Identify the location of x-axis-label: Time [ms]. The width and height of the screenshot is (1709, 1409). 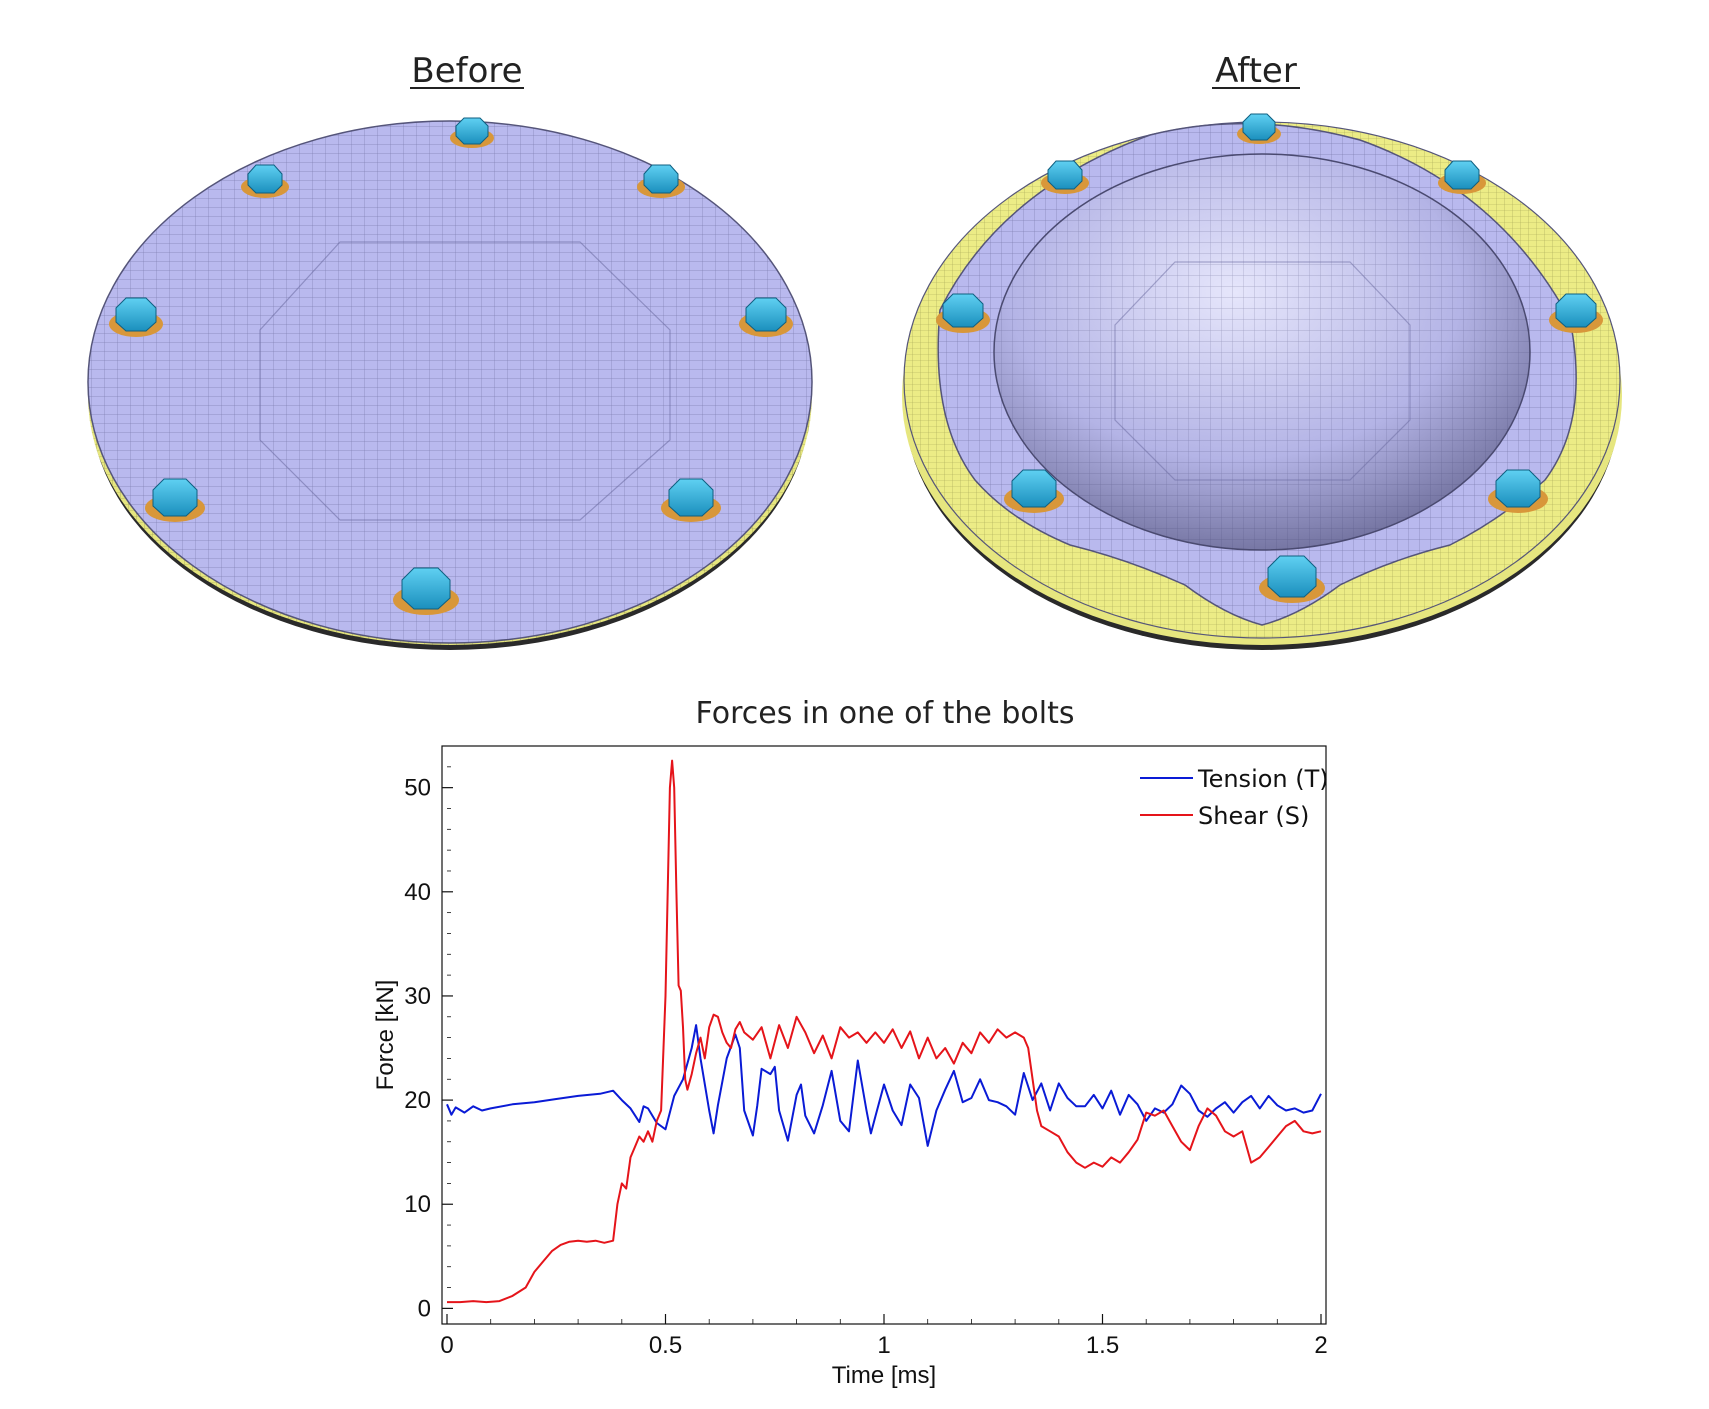
(884, 1375).